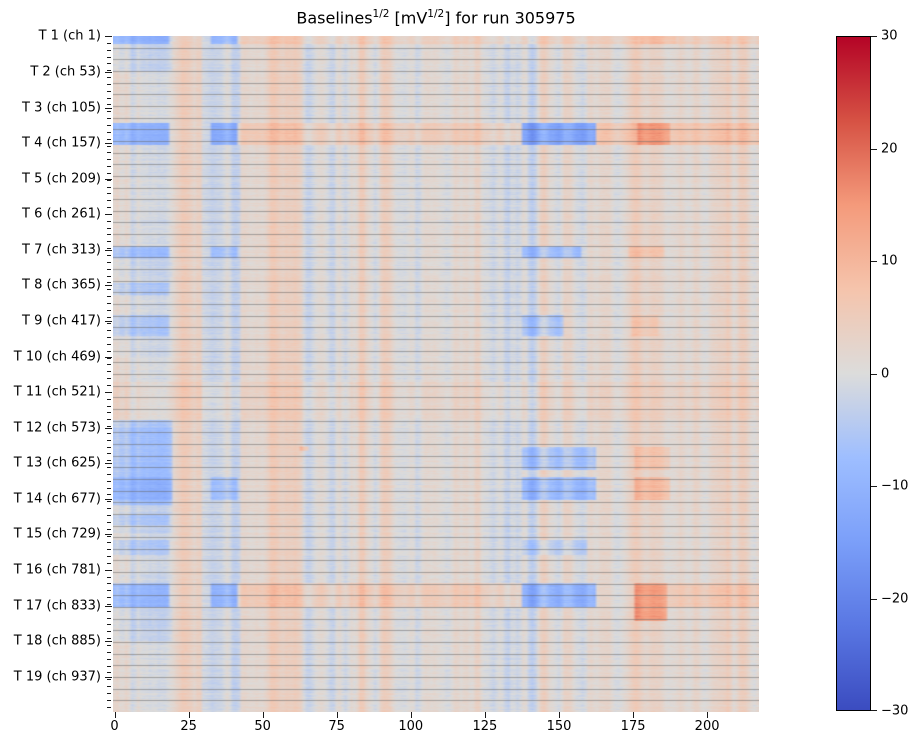  I want to click on colorbar-tick-label: 20, so click(889, 148).